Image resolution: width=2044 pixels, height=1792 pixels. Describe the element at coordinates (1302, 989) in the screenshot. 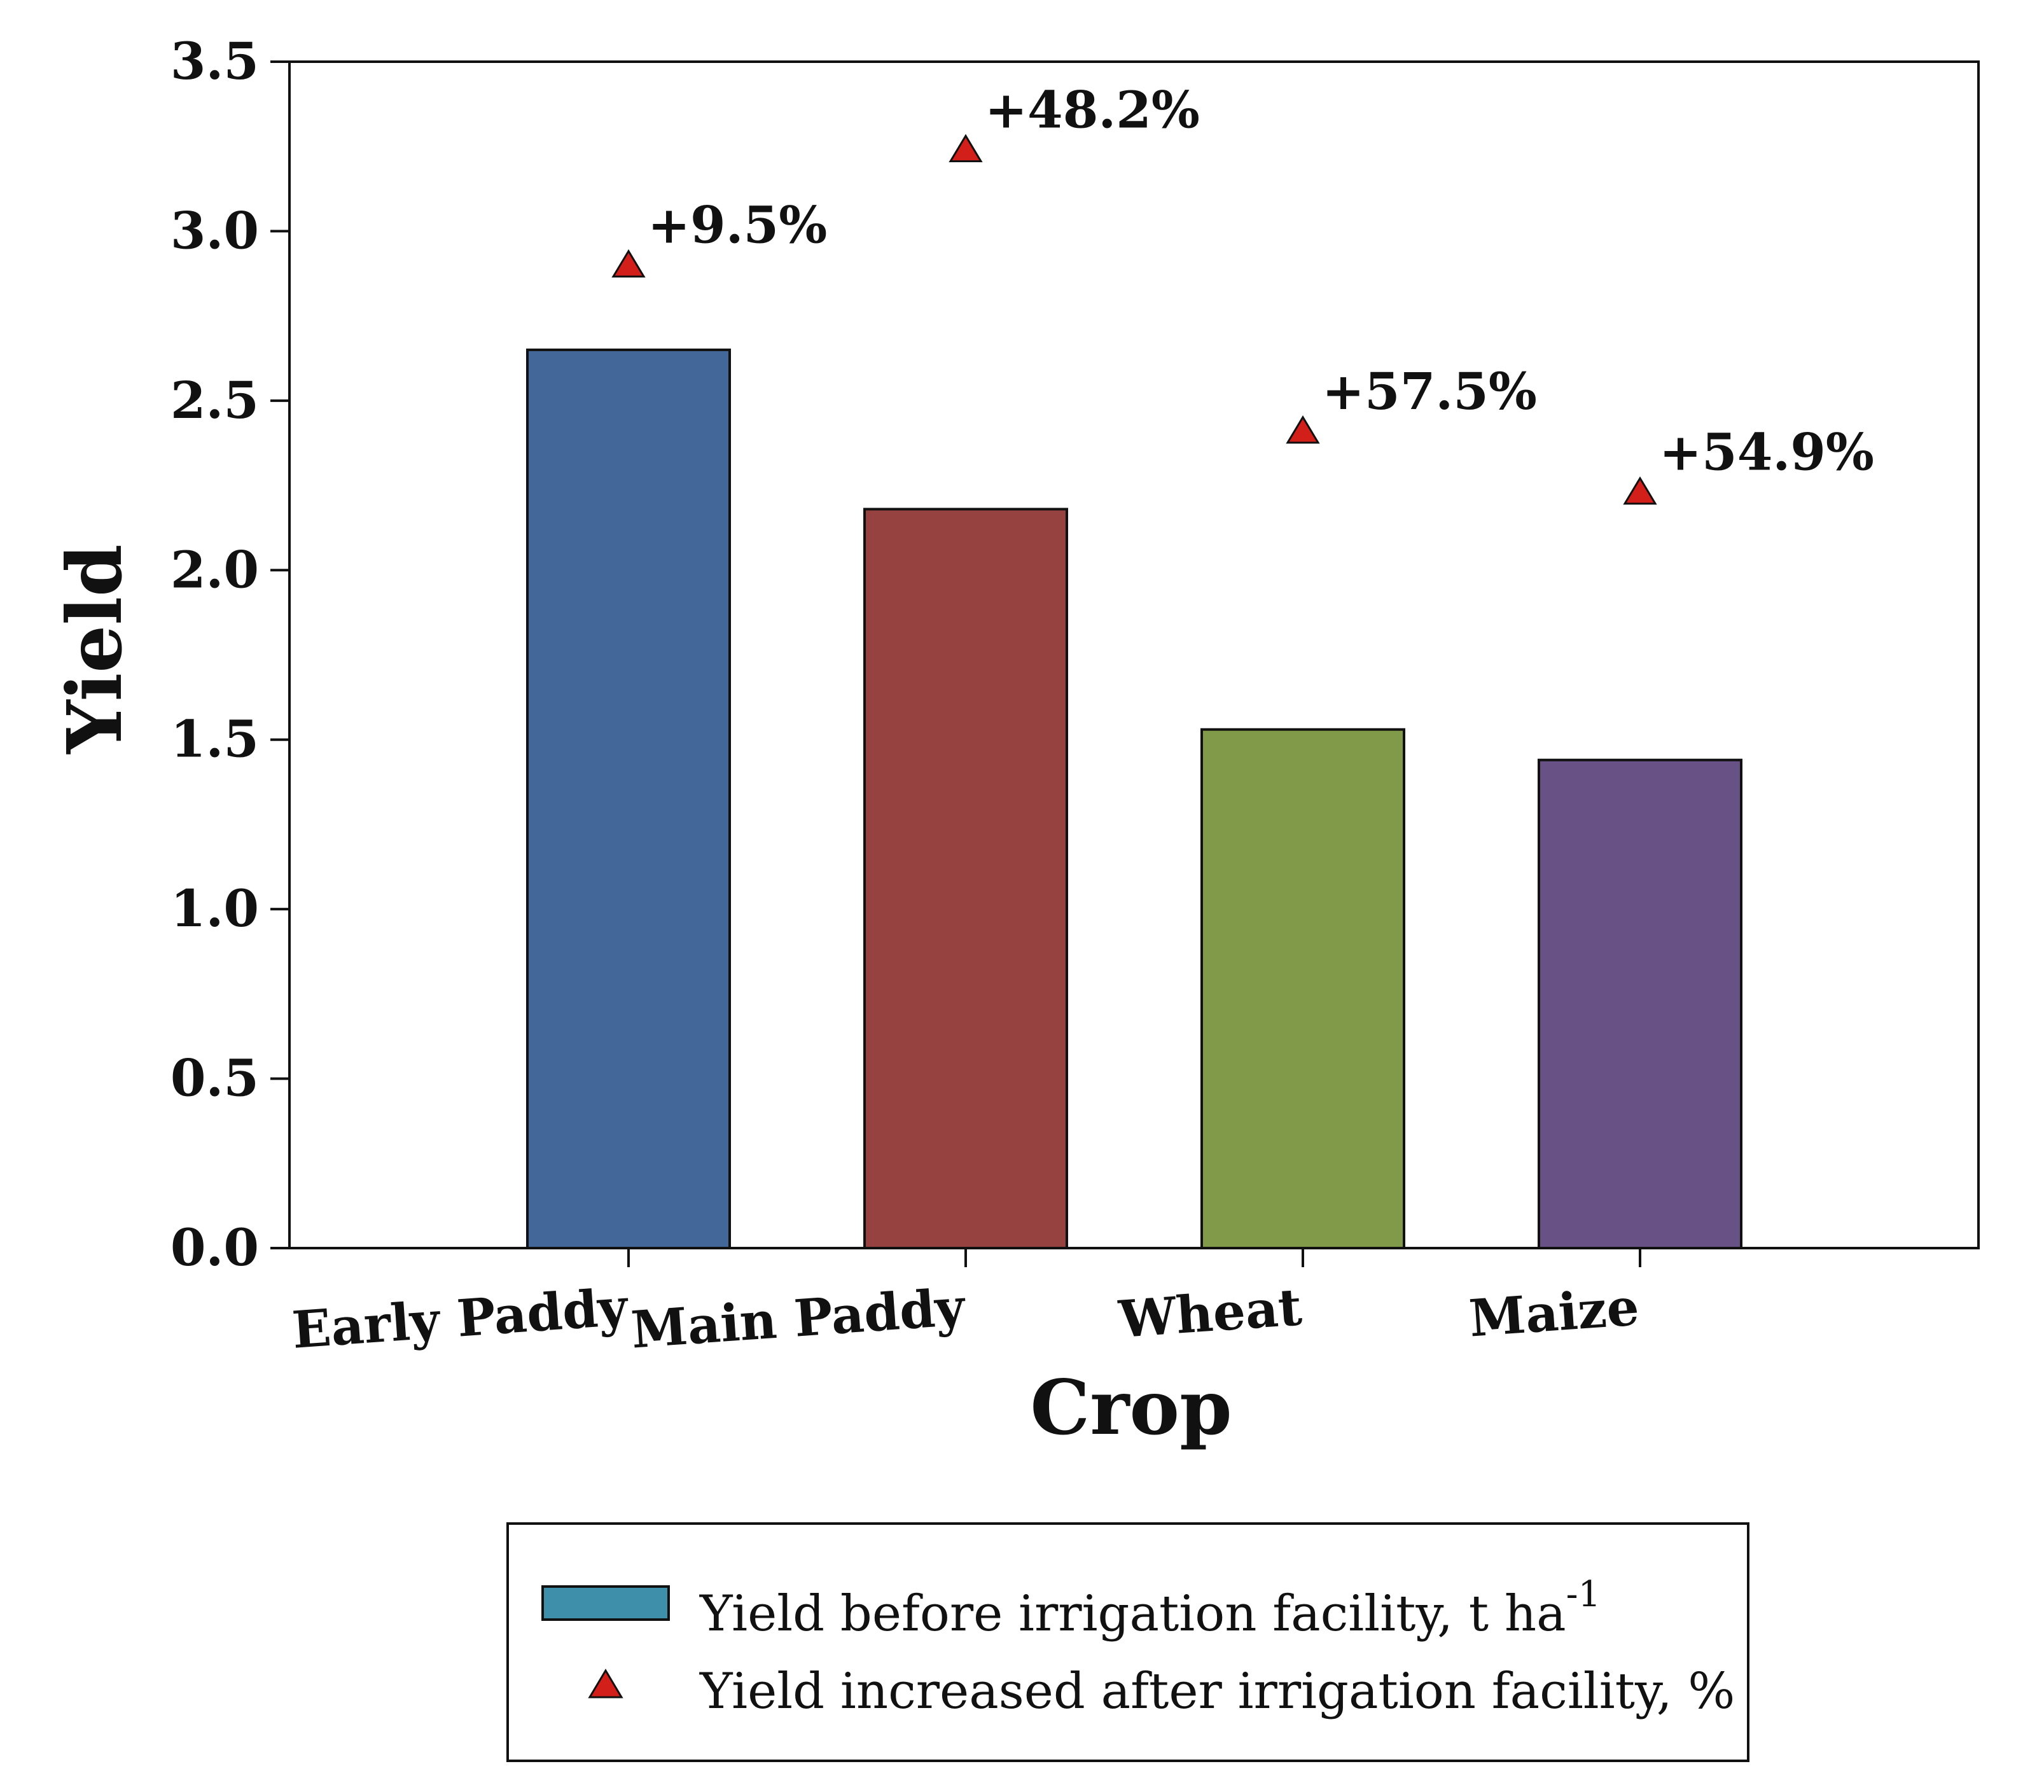

I see `bar-wheat` at that location.